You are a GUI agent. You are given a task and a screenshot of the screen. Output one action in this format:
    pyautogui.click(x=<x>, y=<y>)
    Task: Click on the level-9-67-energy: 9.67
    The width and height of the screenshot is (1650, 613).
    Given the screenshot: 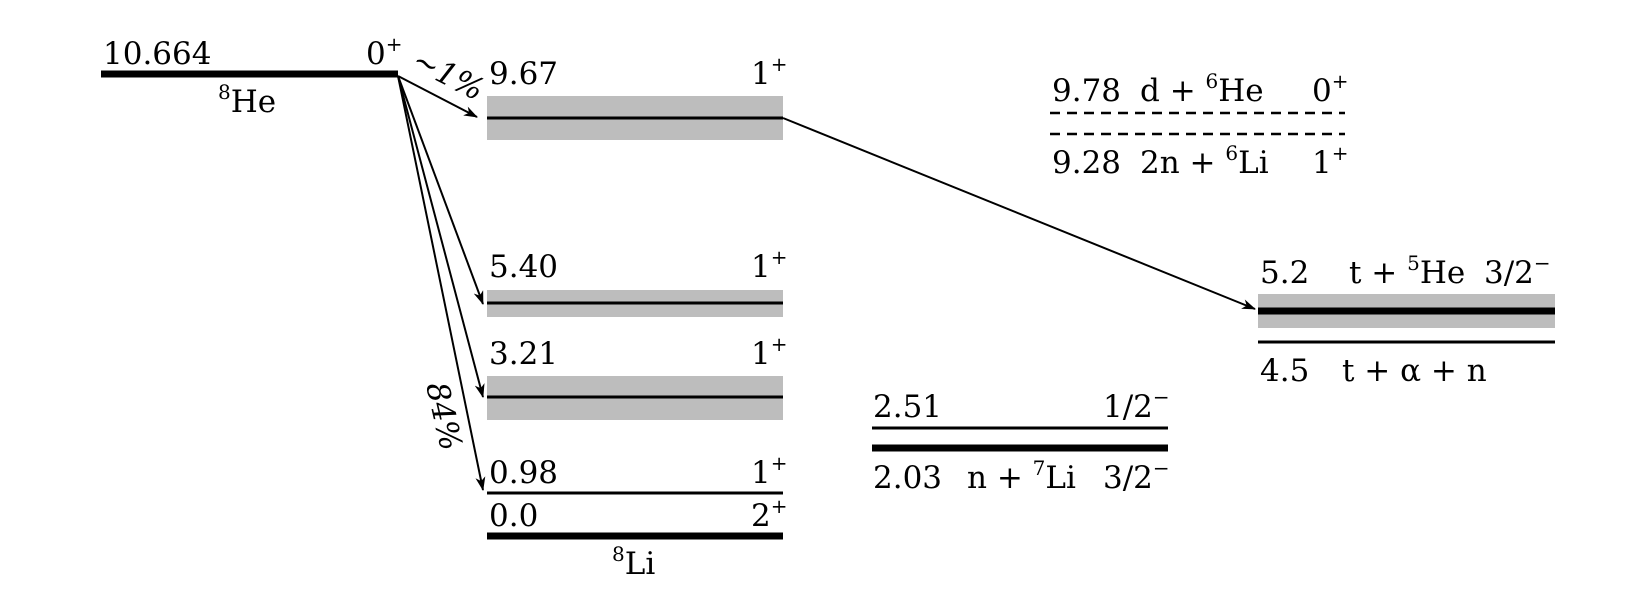 What is the action you would take?
    pyautogui.click(x=523, y=74)
    